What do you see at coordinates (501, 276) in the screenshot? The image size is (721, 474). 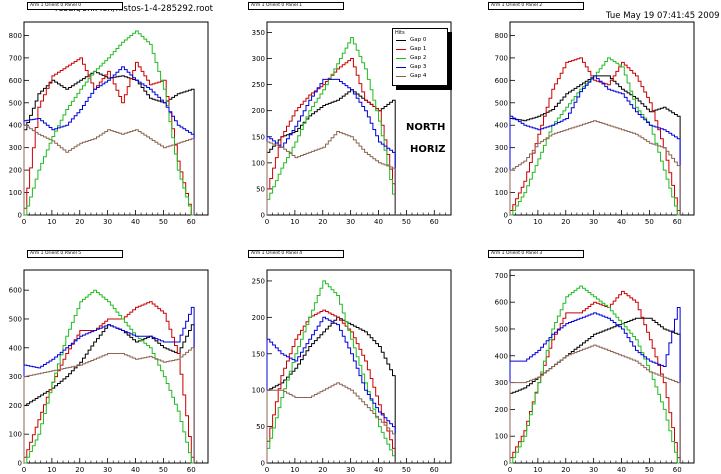 I see `y-tick-label: 700` at bounding box center [501, 276].